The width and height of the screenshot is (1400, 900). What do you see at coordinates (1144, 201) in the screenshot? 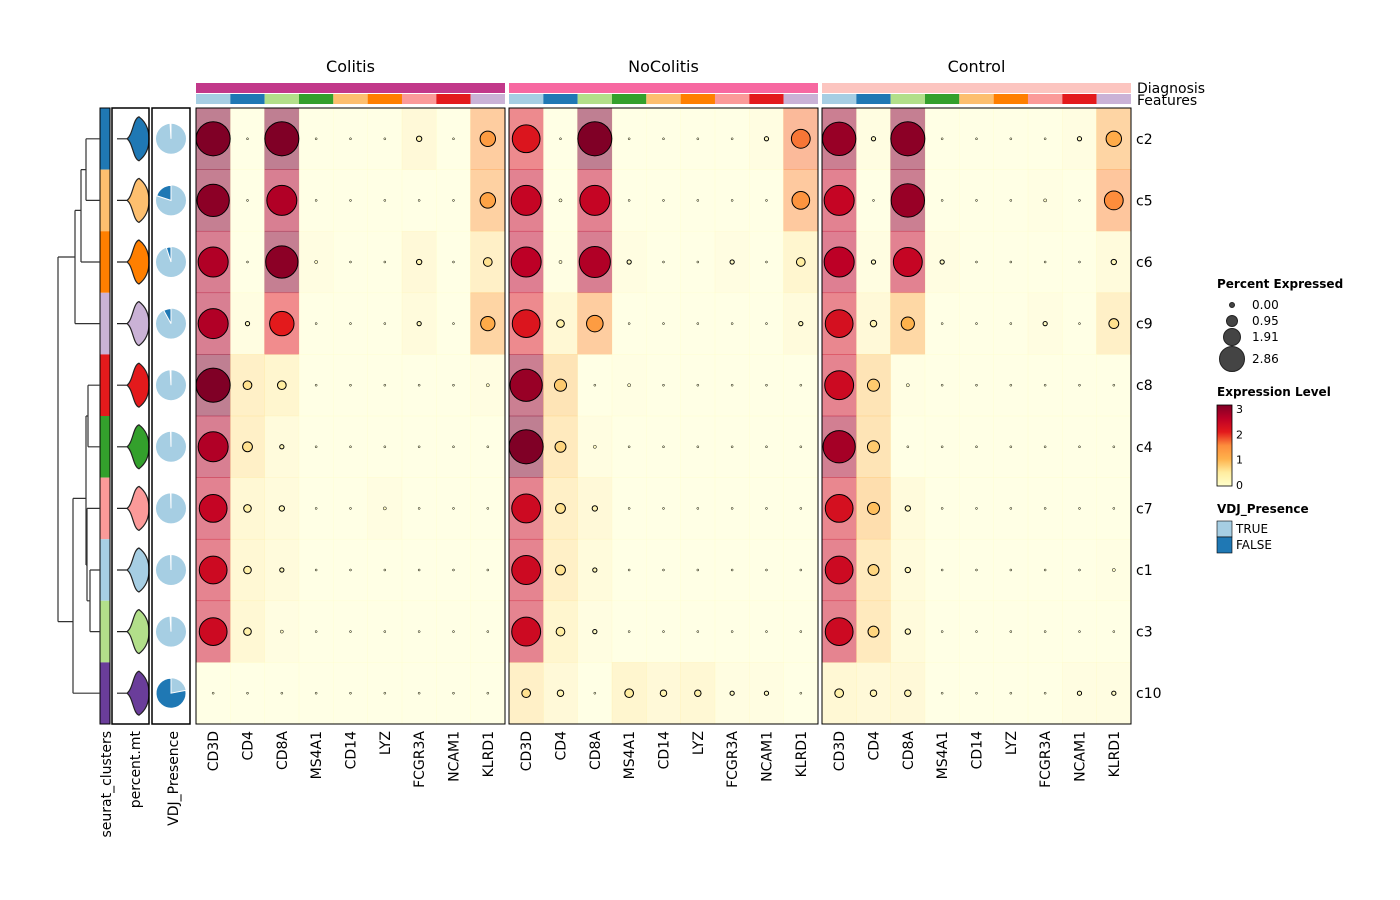
I see `row-label-c5: c5` at bounding box center [1144, 201].